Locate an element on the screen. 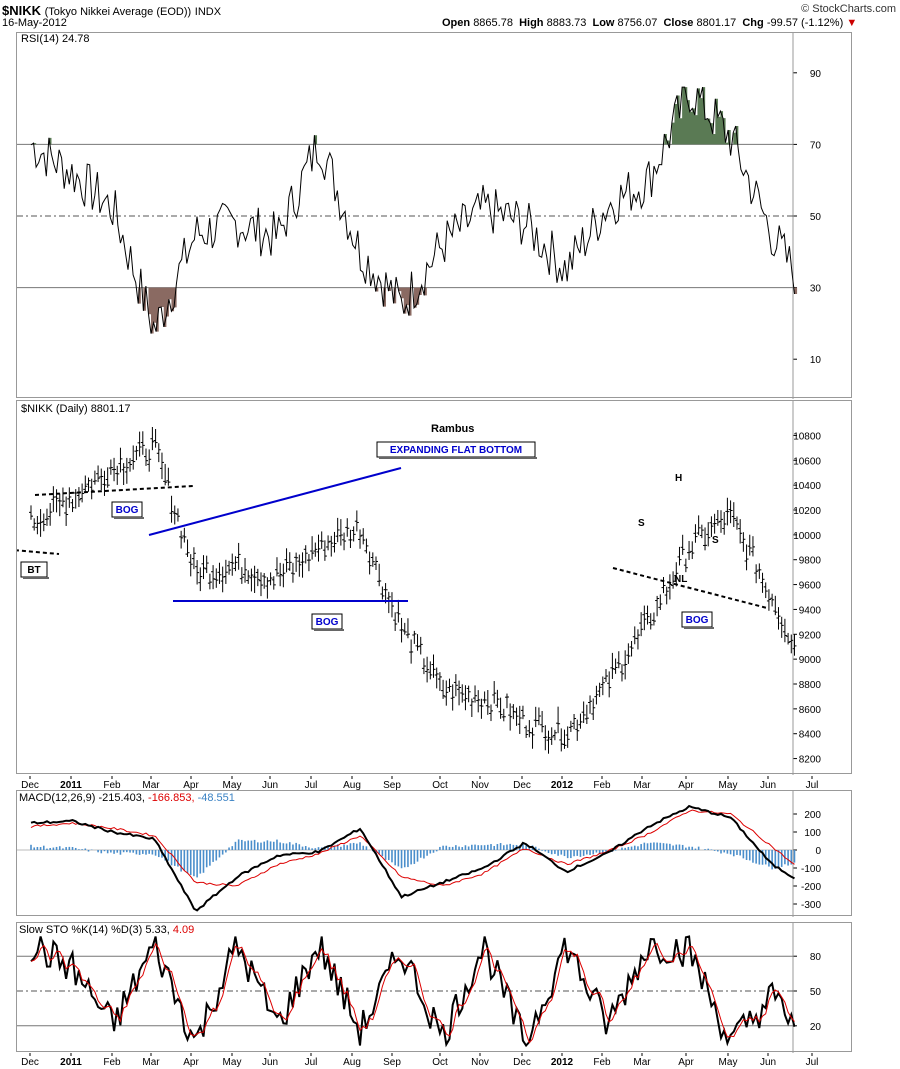 Image resolution: width=900 pixels, height=1069 pixels. price-tick-label-10: 10200 is located at coordinates (807, 511).